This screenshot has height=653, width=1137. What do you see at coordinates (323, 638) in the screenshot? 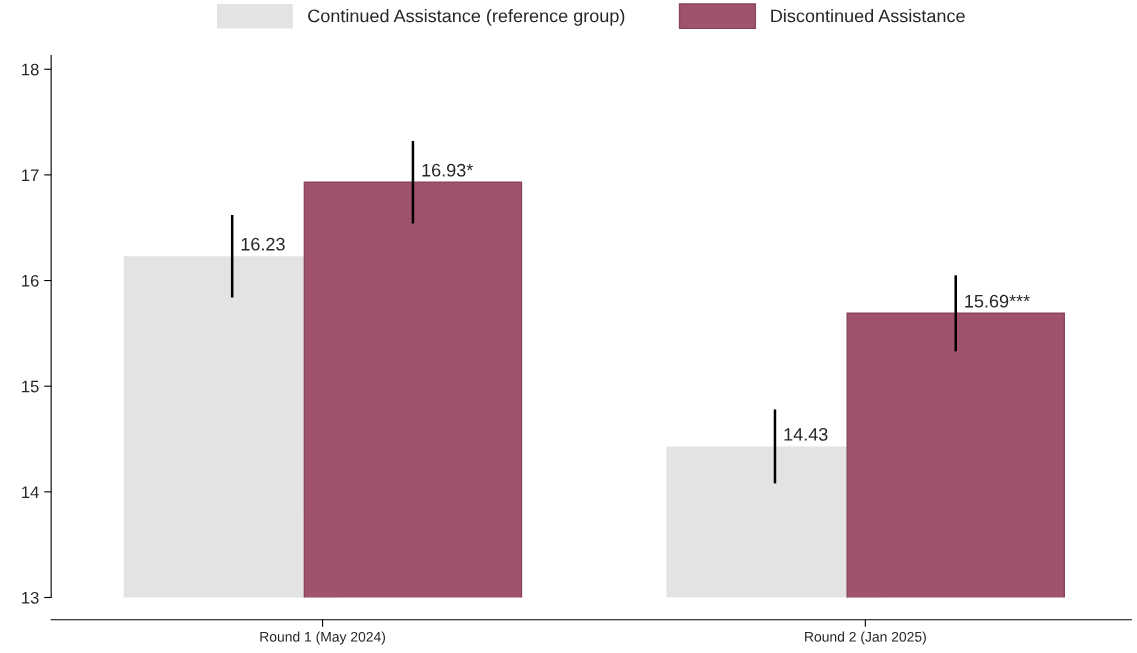
I see `x-tick-label: Round 1 (May 2024)` at bounding box center [323, 638].